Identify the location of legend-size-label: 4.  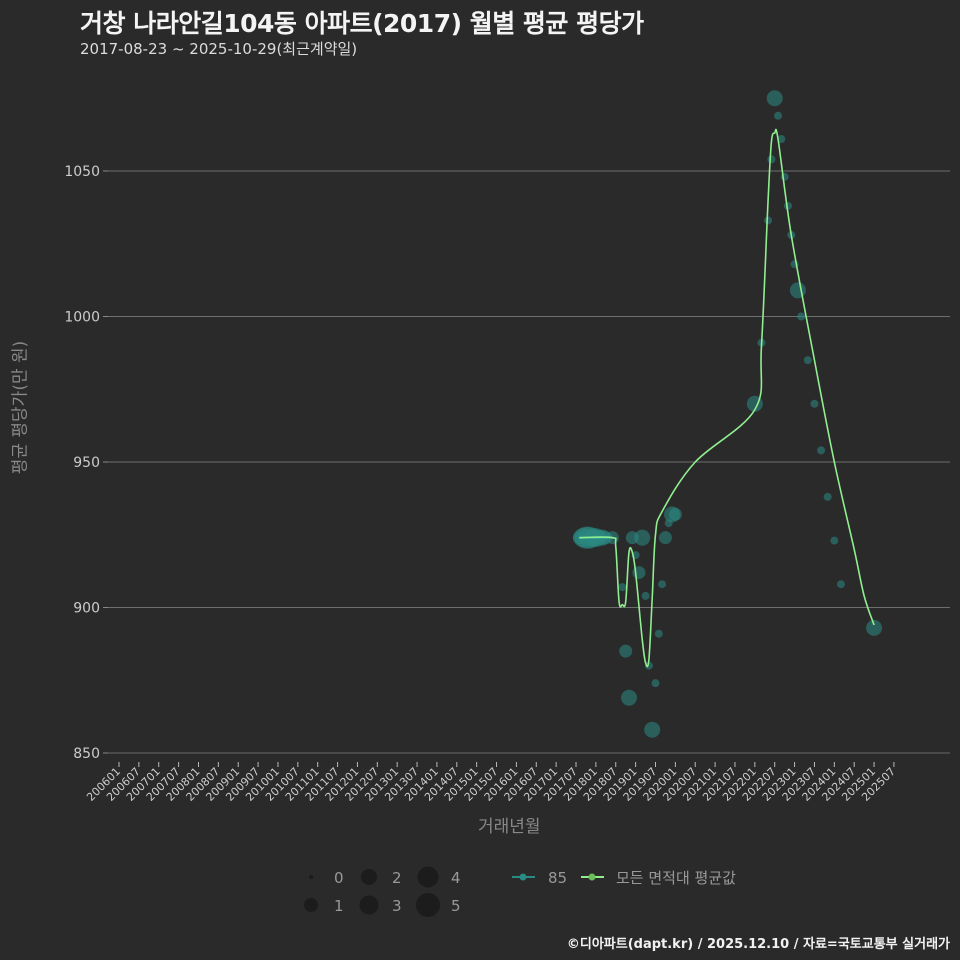
(456, 878).